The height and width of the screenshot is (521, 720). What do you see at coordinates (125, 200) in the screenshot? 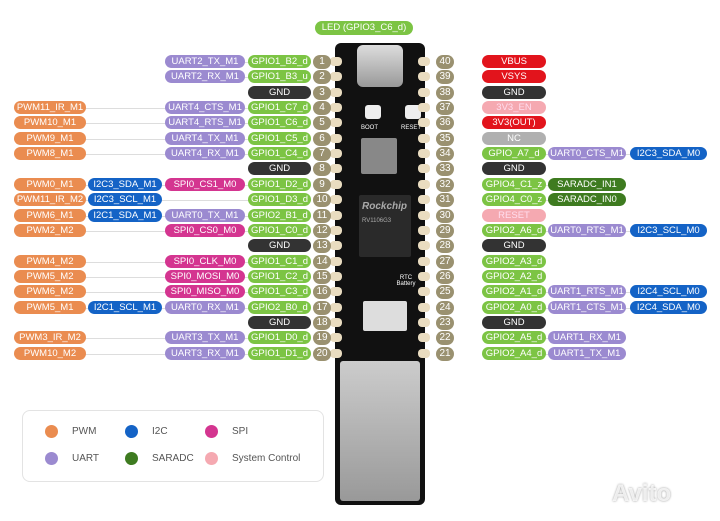
I see `pin-function-i2c: I2C3_SCL_M1` at bounding box center [125, 200].